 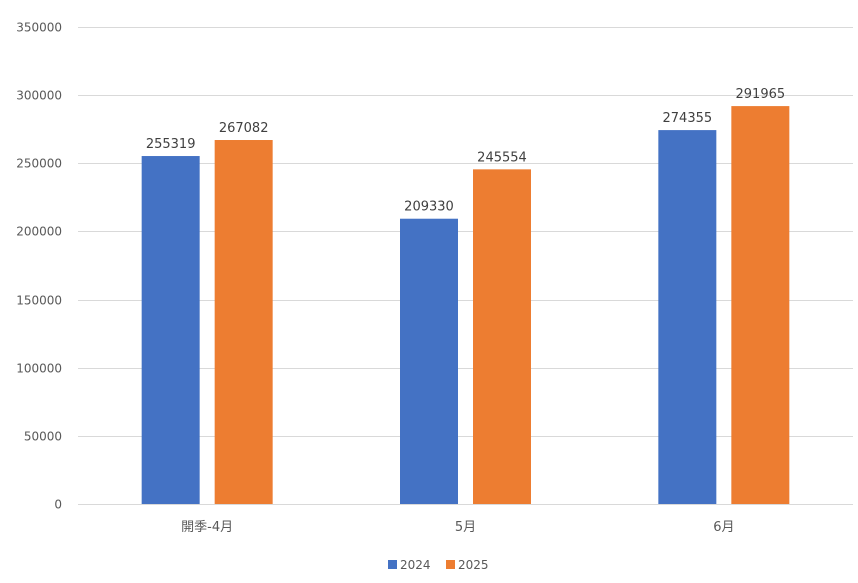 What do you see at coordinates (429, 207) in the screenshot?
I see `data-label: 209330` at bounding box center [429, 207].